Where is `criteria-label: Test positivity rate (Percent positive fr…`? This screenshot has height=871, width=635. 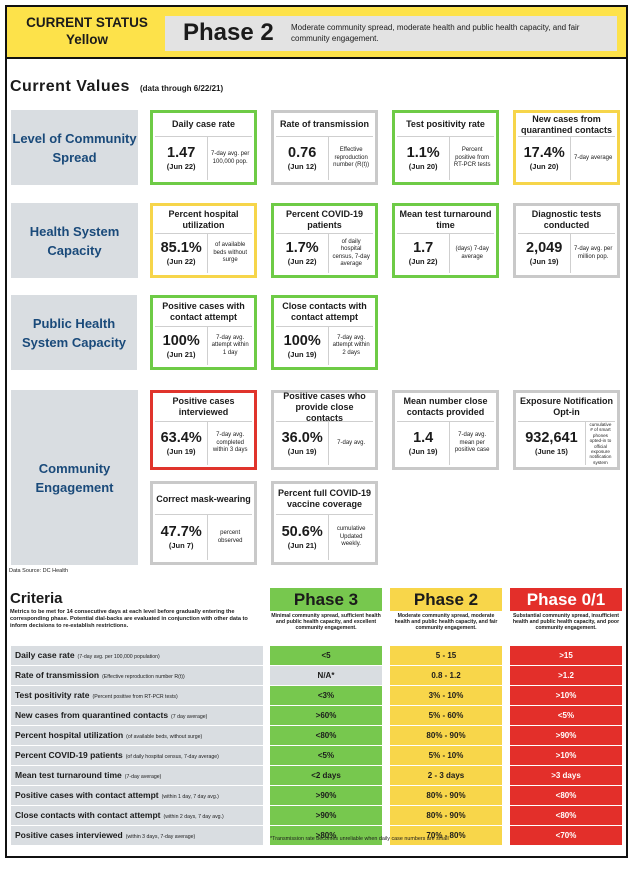 criteria-label: Test positivity rate (Percent positive fr… is located at coordinates (137, 695).